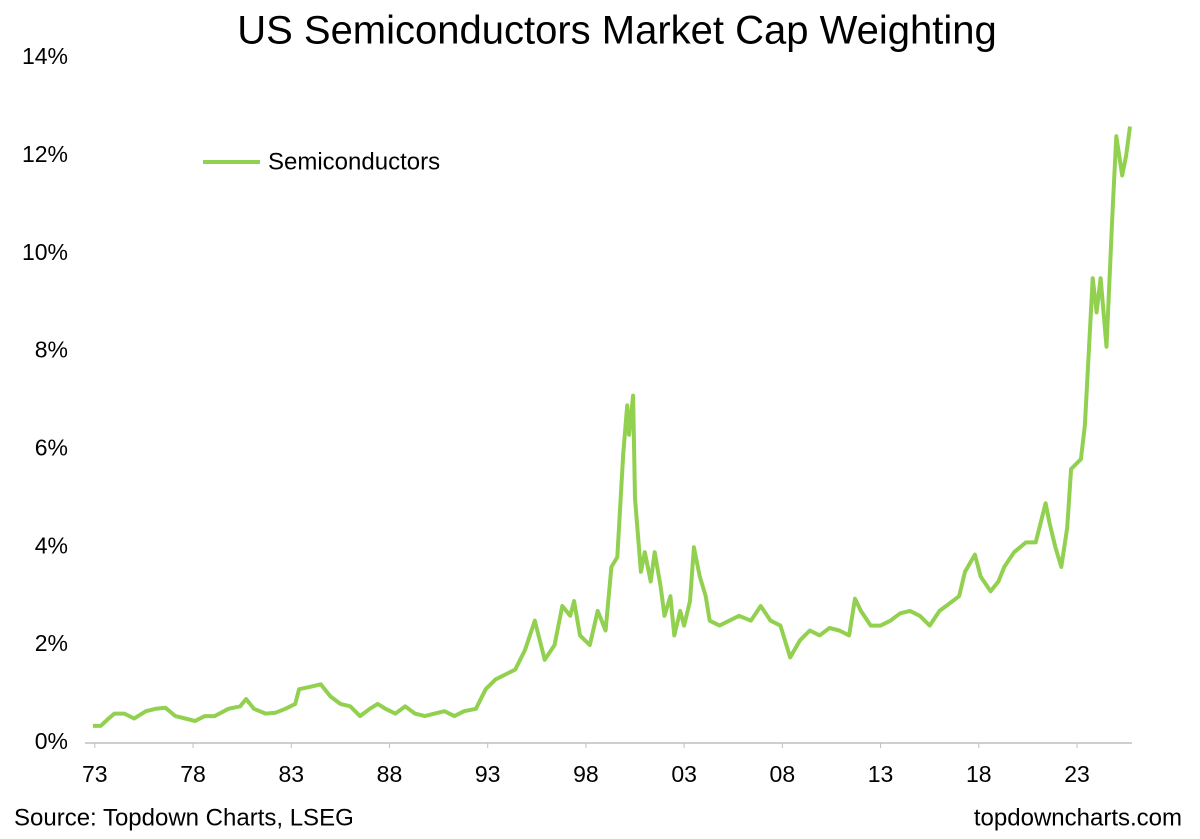  Describe the element at coordinates (51, 741) in the screenshot. I see `y-tick-label: 0%` at that location.